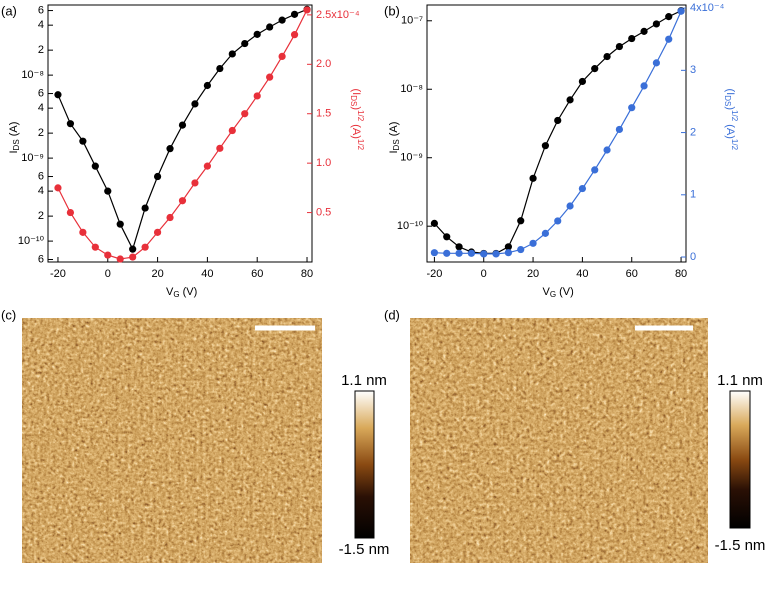 The image size is (768, 592). I want to click on y2-tick-label: 4x10⁻⁴, so click(707, 8).